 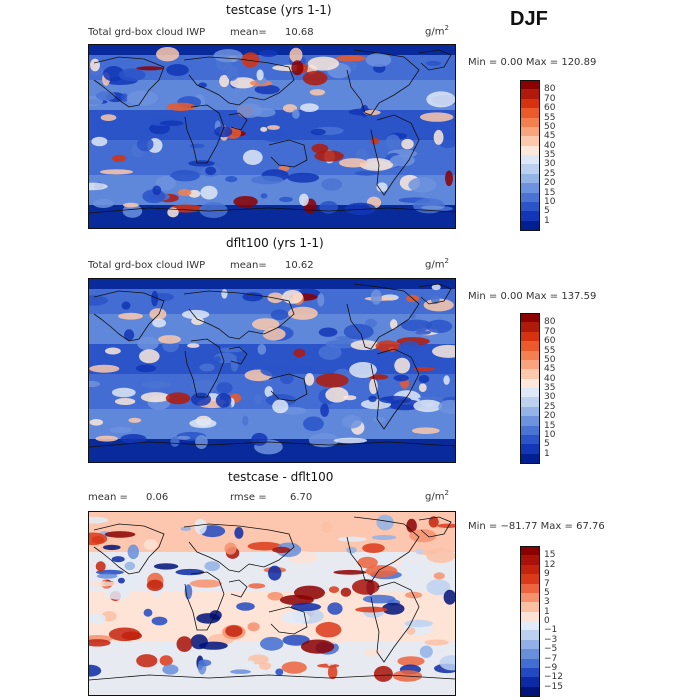 I want to click on map-band, so click(x=272, y=668).